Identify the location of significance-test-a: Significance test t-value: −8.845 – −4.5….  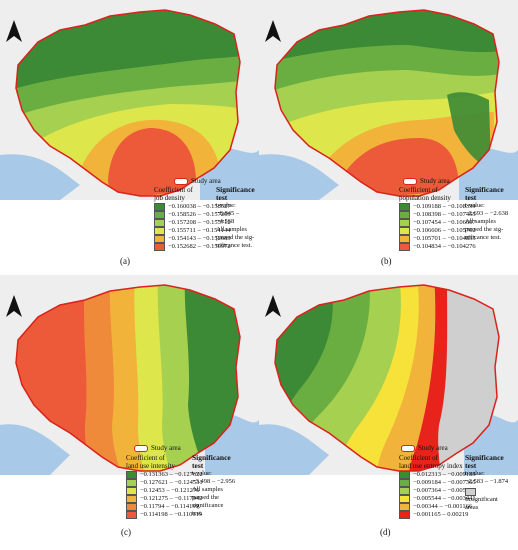
(235, 217).